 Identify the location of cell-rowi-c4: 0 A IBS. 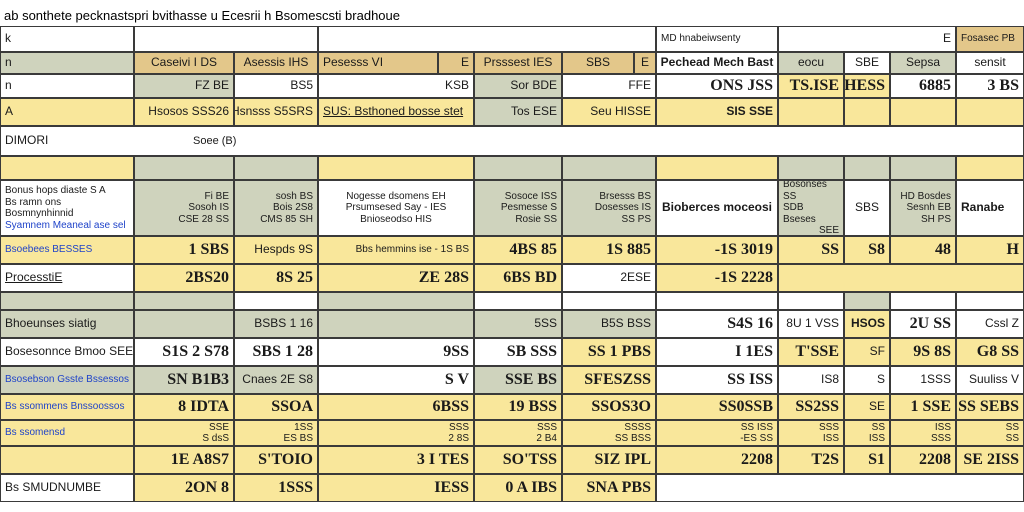
(518, 488).